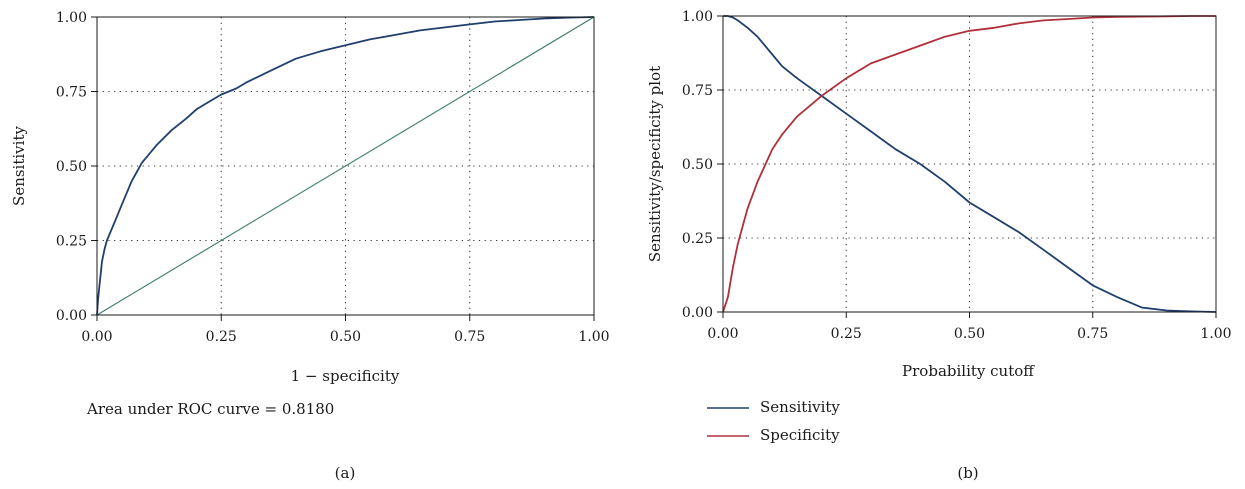  What do you see at coordinates (800, 435) in the screenshot?
I see `legend-label-specificity: Specificity` at bounding box center [800, 435].